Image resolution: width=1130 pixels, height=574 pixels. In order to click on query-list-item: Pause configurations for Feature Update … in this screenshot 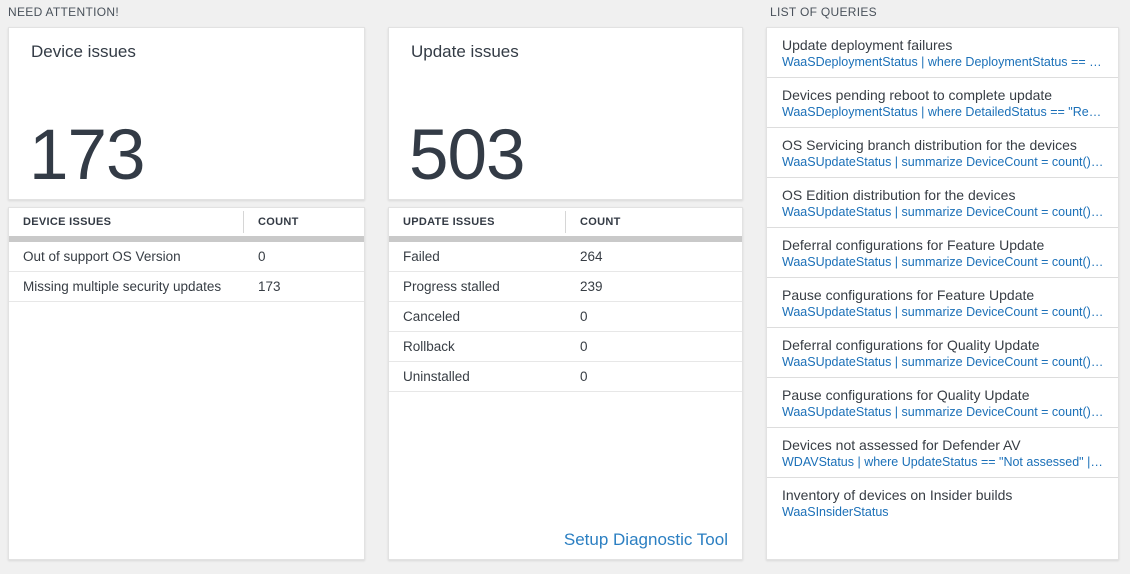, I will do `click(942, 302)`.